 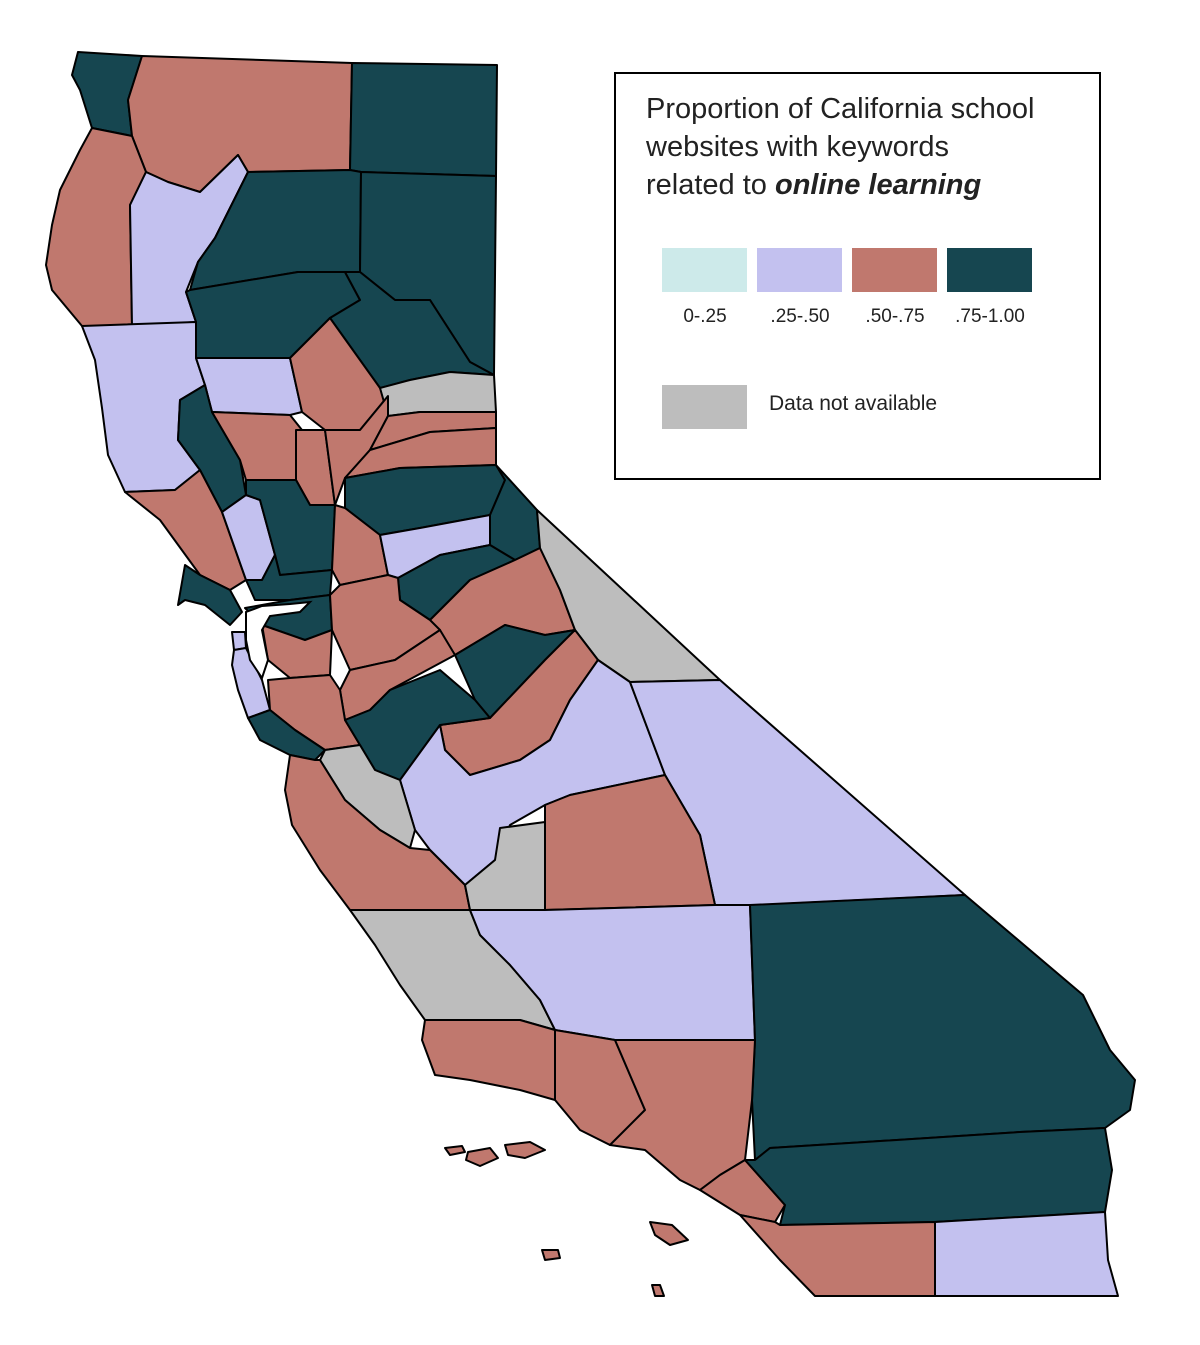 I want to click on legend-label-75-100: .75-1.00, so click(x=990, y=316).